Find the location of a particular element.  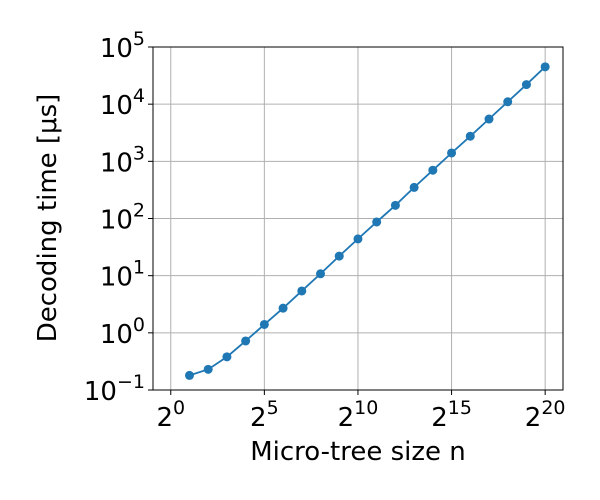

x-tick-label: 210 is located at coordinates (358, 415).